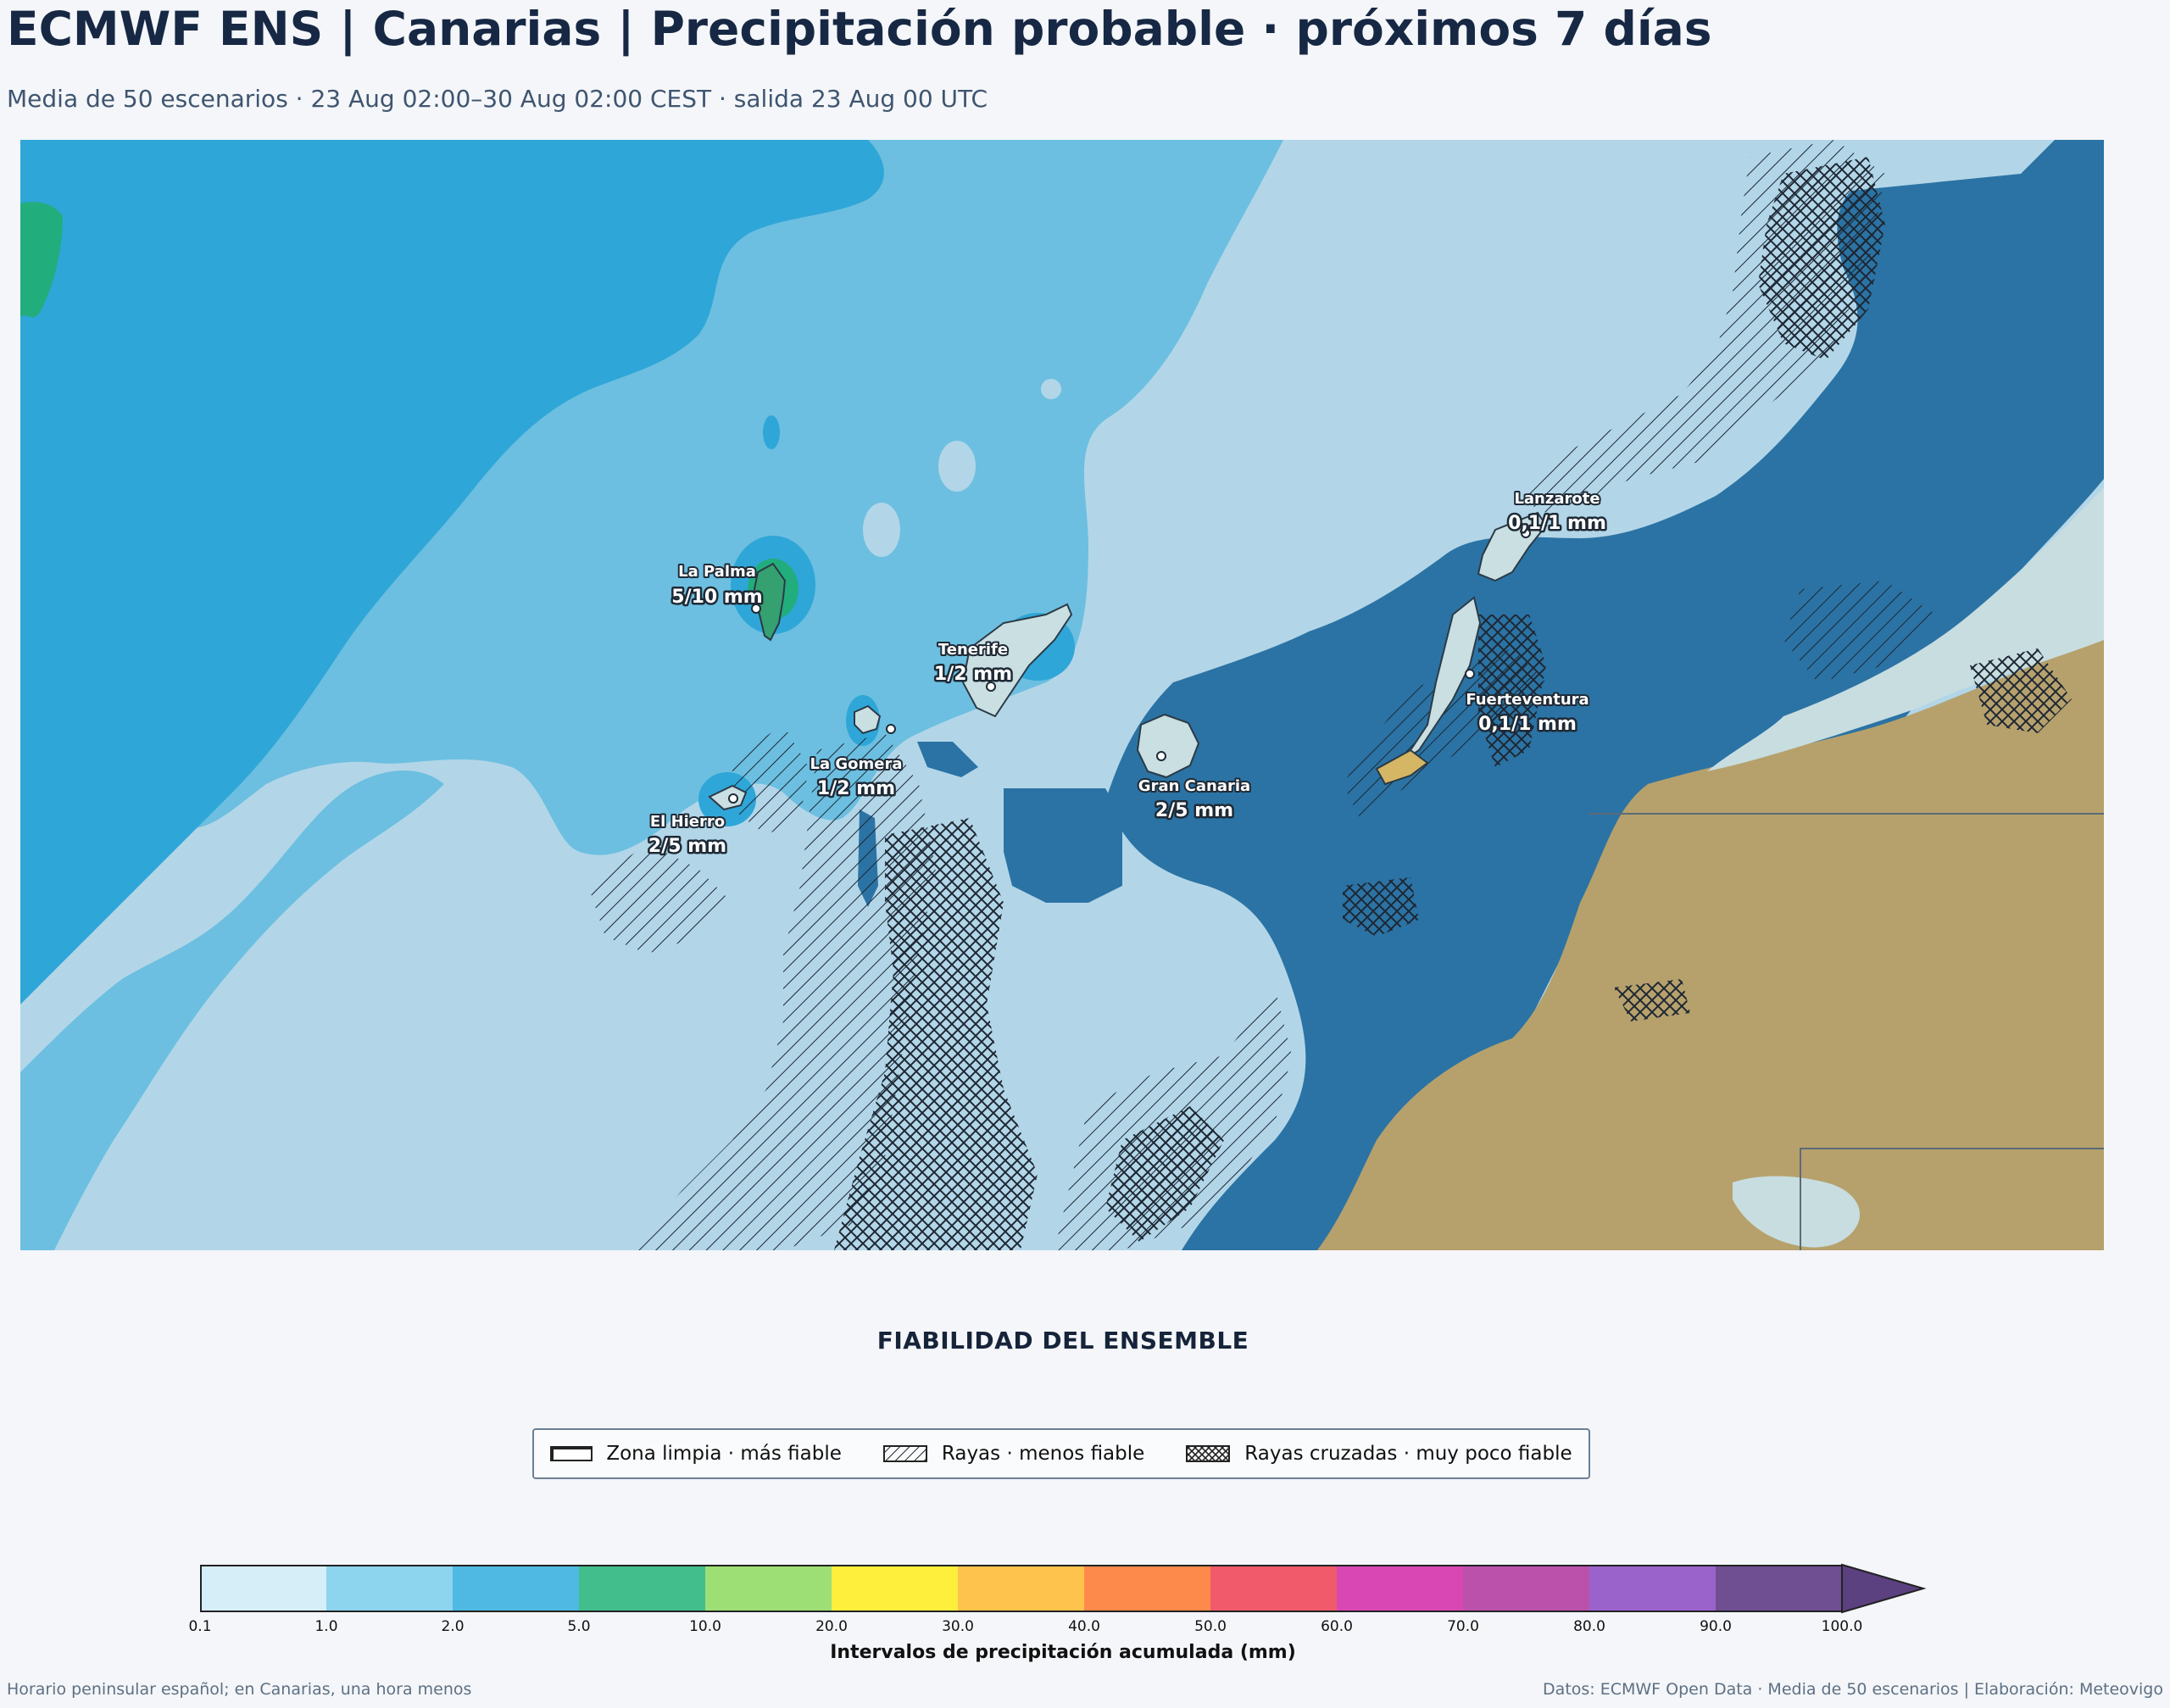 The width and height of the screenshot is (2170, 1708). I want to click on sahara-light-patch, so click(1796, 1212).